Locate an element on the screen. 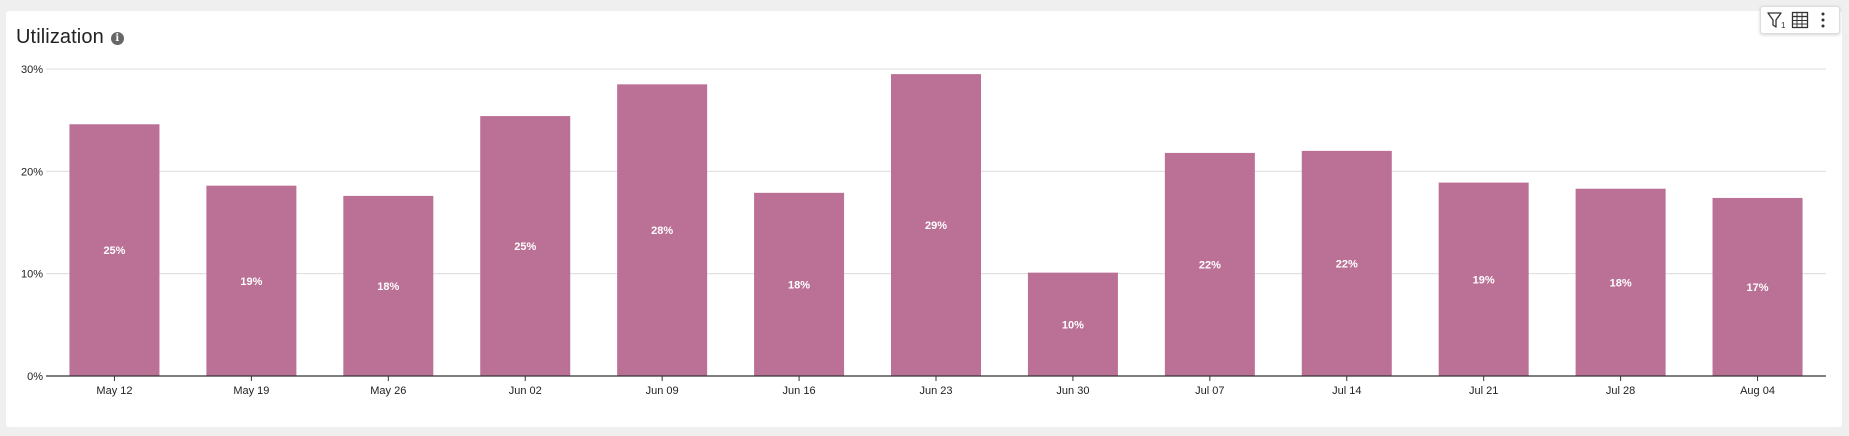  x-tick-label: Jul 28 is located at coordinates (1620, 391).